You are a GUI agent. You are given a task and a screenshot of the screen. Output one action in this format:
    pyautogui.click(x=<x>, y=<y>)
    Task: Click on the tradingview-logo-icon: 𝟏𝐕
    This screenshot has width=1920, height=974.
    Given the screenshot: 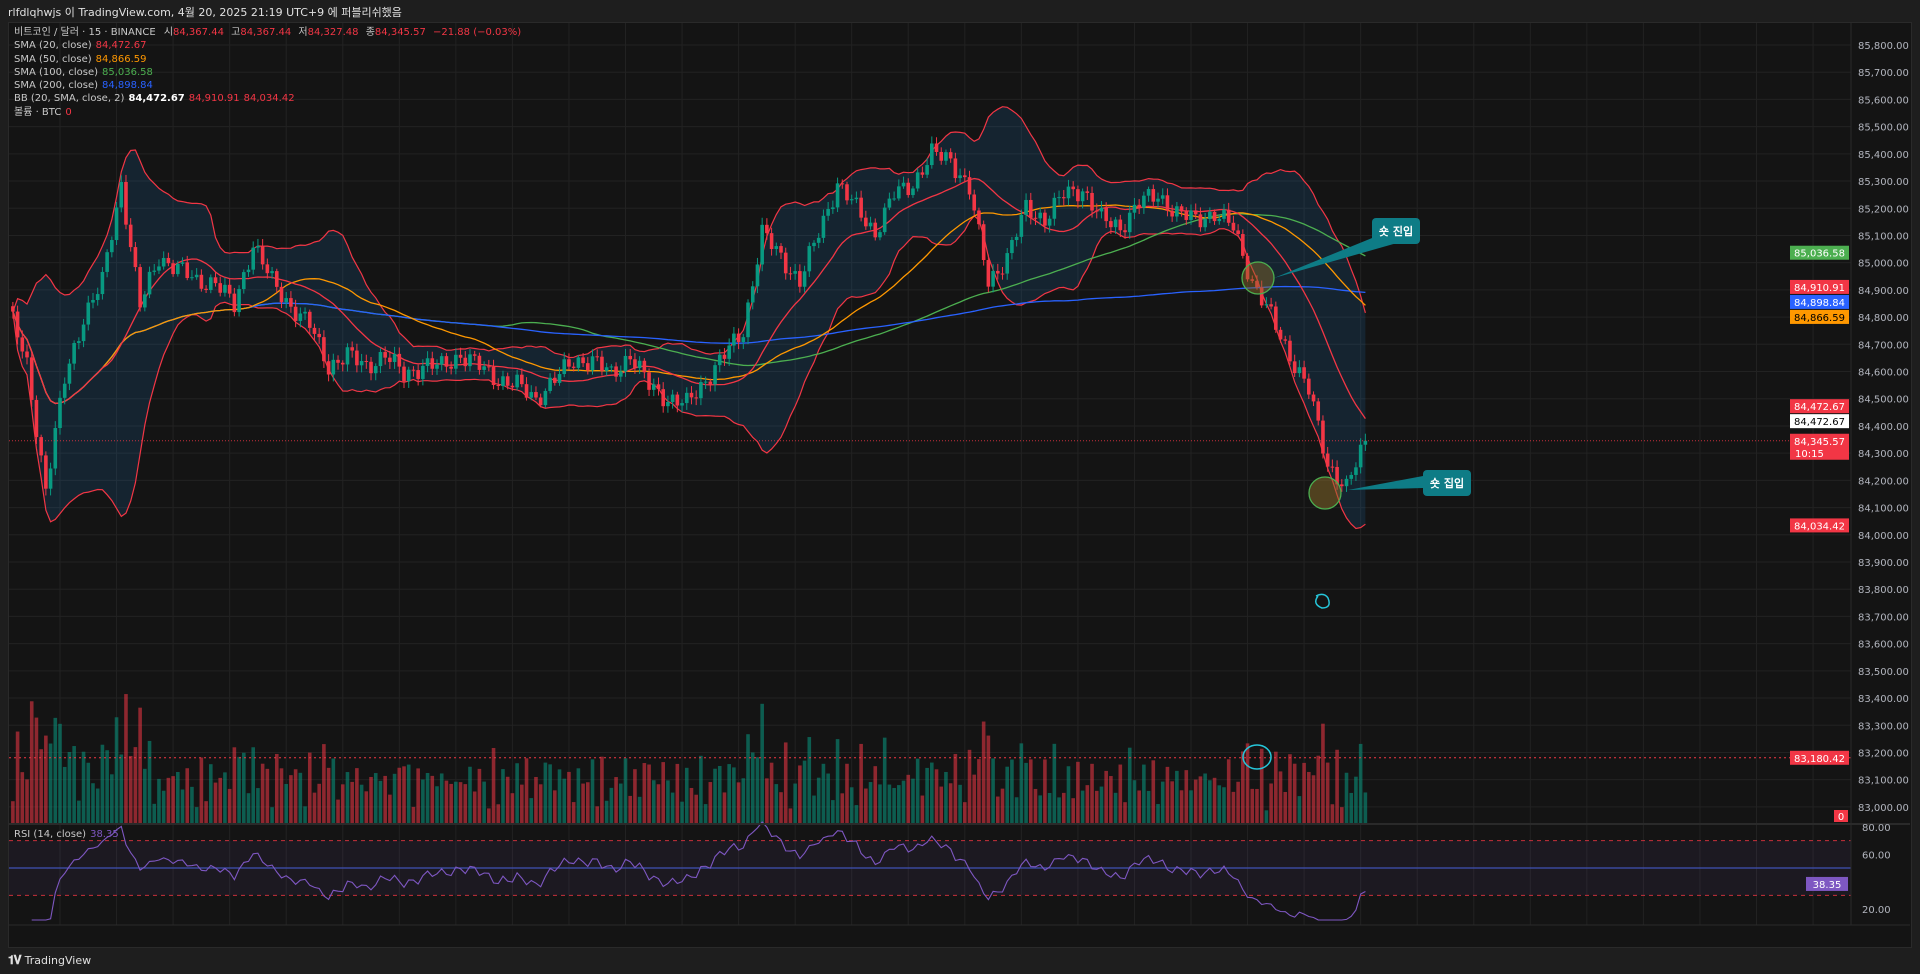 What is the action you would take?
    pyautogui.click(x=15, y=960)
    